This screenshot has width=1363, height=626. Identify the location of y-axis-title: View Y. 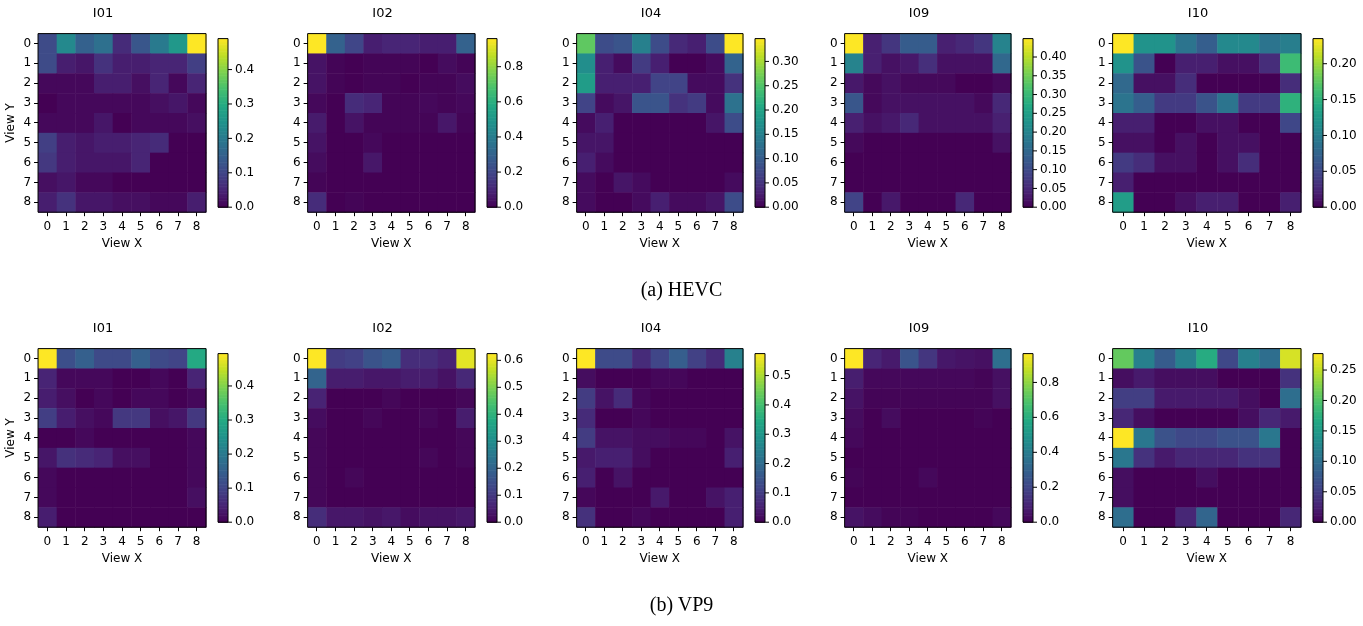
(10, 122).